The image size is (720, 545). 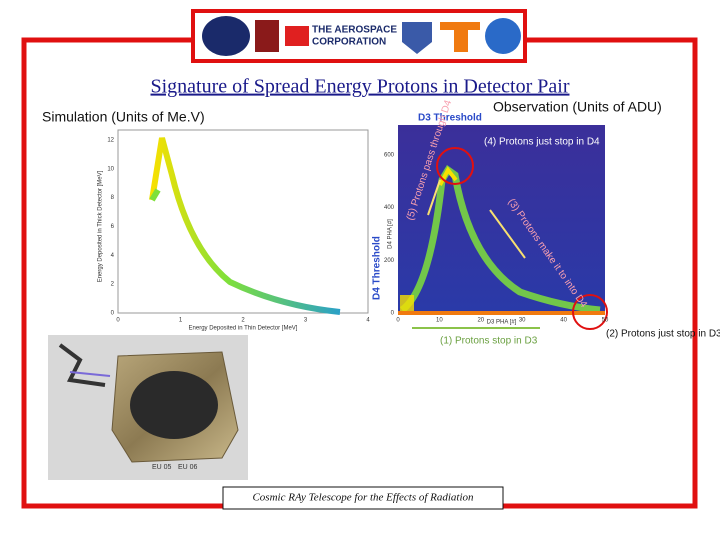 I want to click on x-tick-label: 4, so click(x=368, y=321).